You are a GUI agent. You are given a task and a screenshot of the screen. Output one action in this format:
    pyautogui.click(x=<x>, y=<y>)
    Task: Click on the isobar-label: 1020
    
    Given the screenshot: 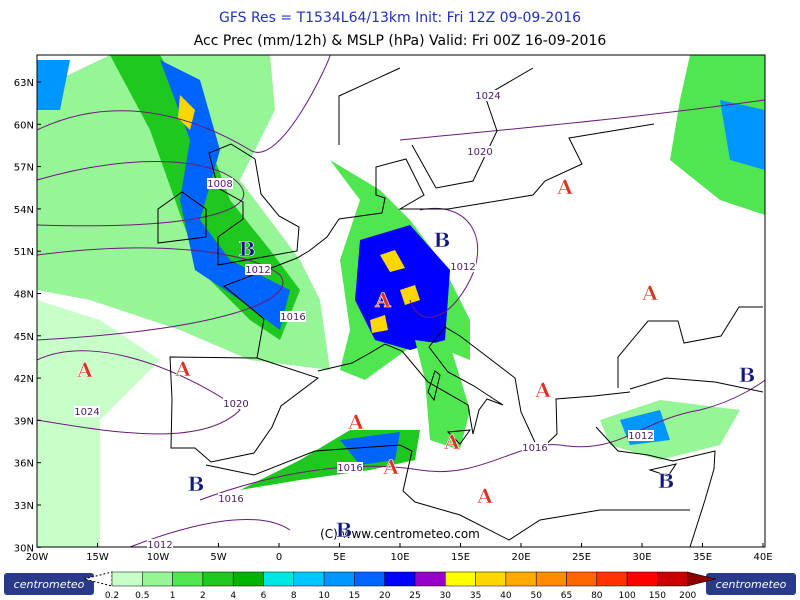 What is the action you would take?
    pyautogui.click(x=235, y=404)
    